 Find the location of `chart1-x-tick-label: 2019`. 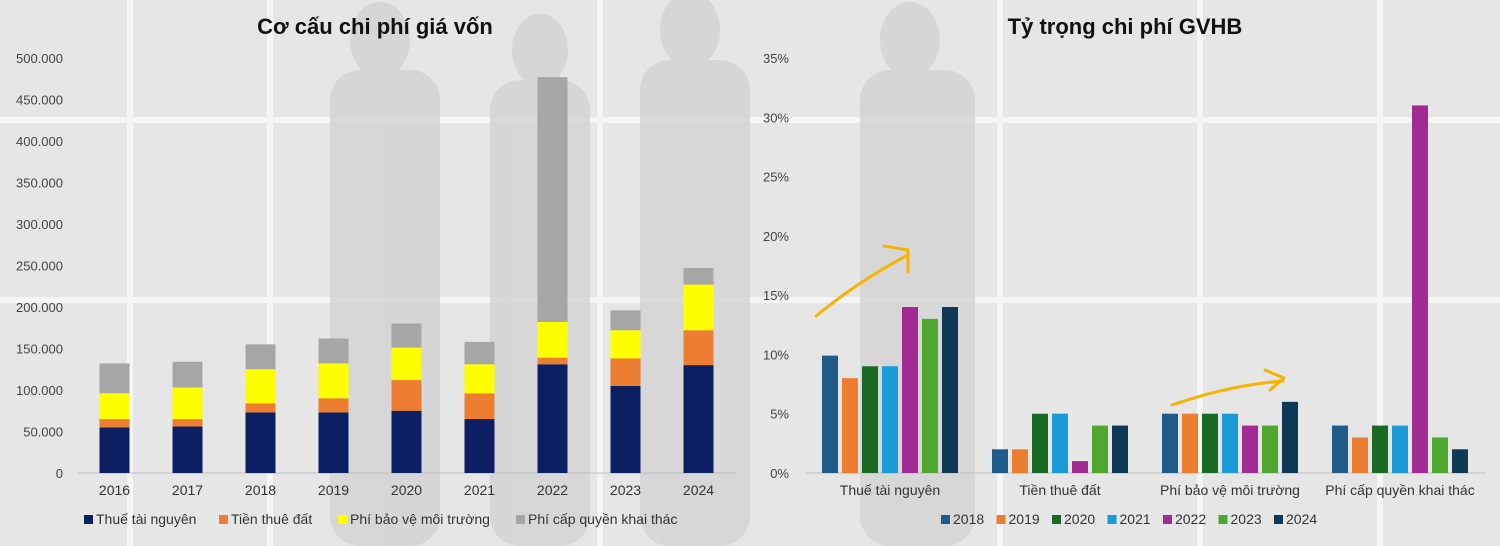

chart1-x-tick-label: 2019 is located at coordinates (333, 490).